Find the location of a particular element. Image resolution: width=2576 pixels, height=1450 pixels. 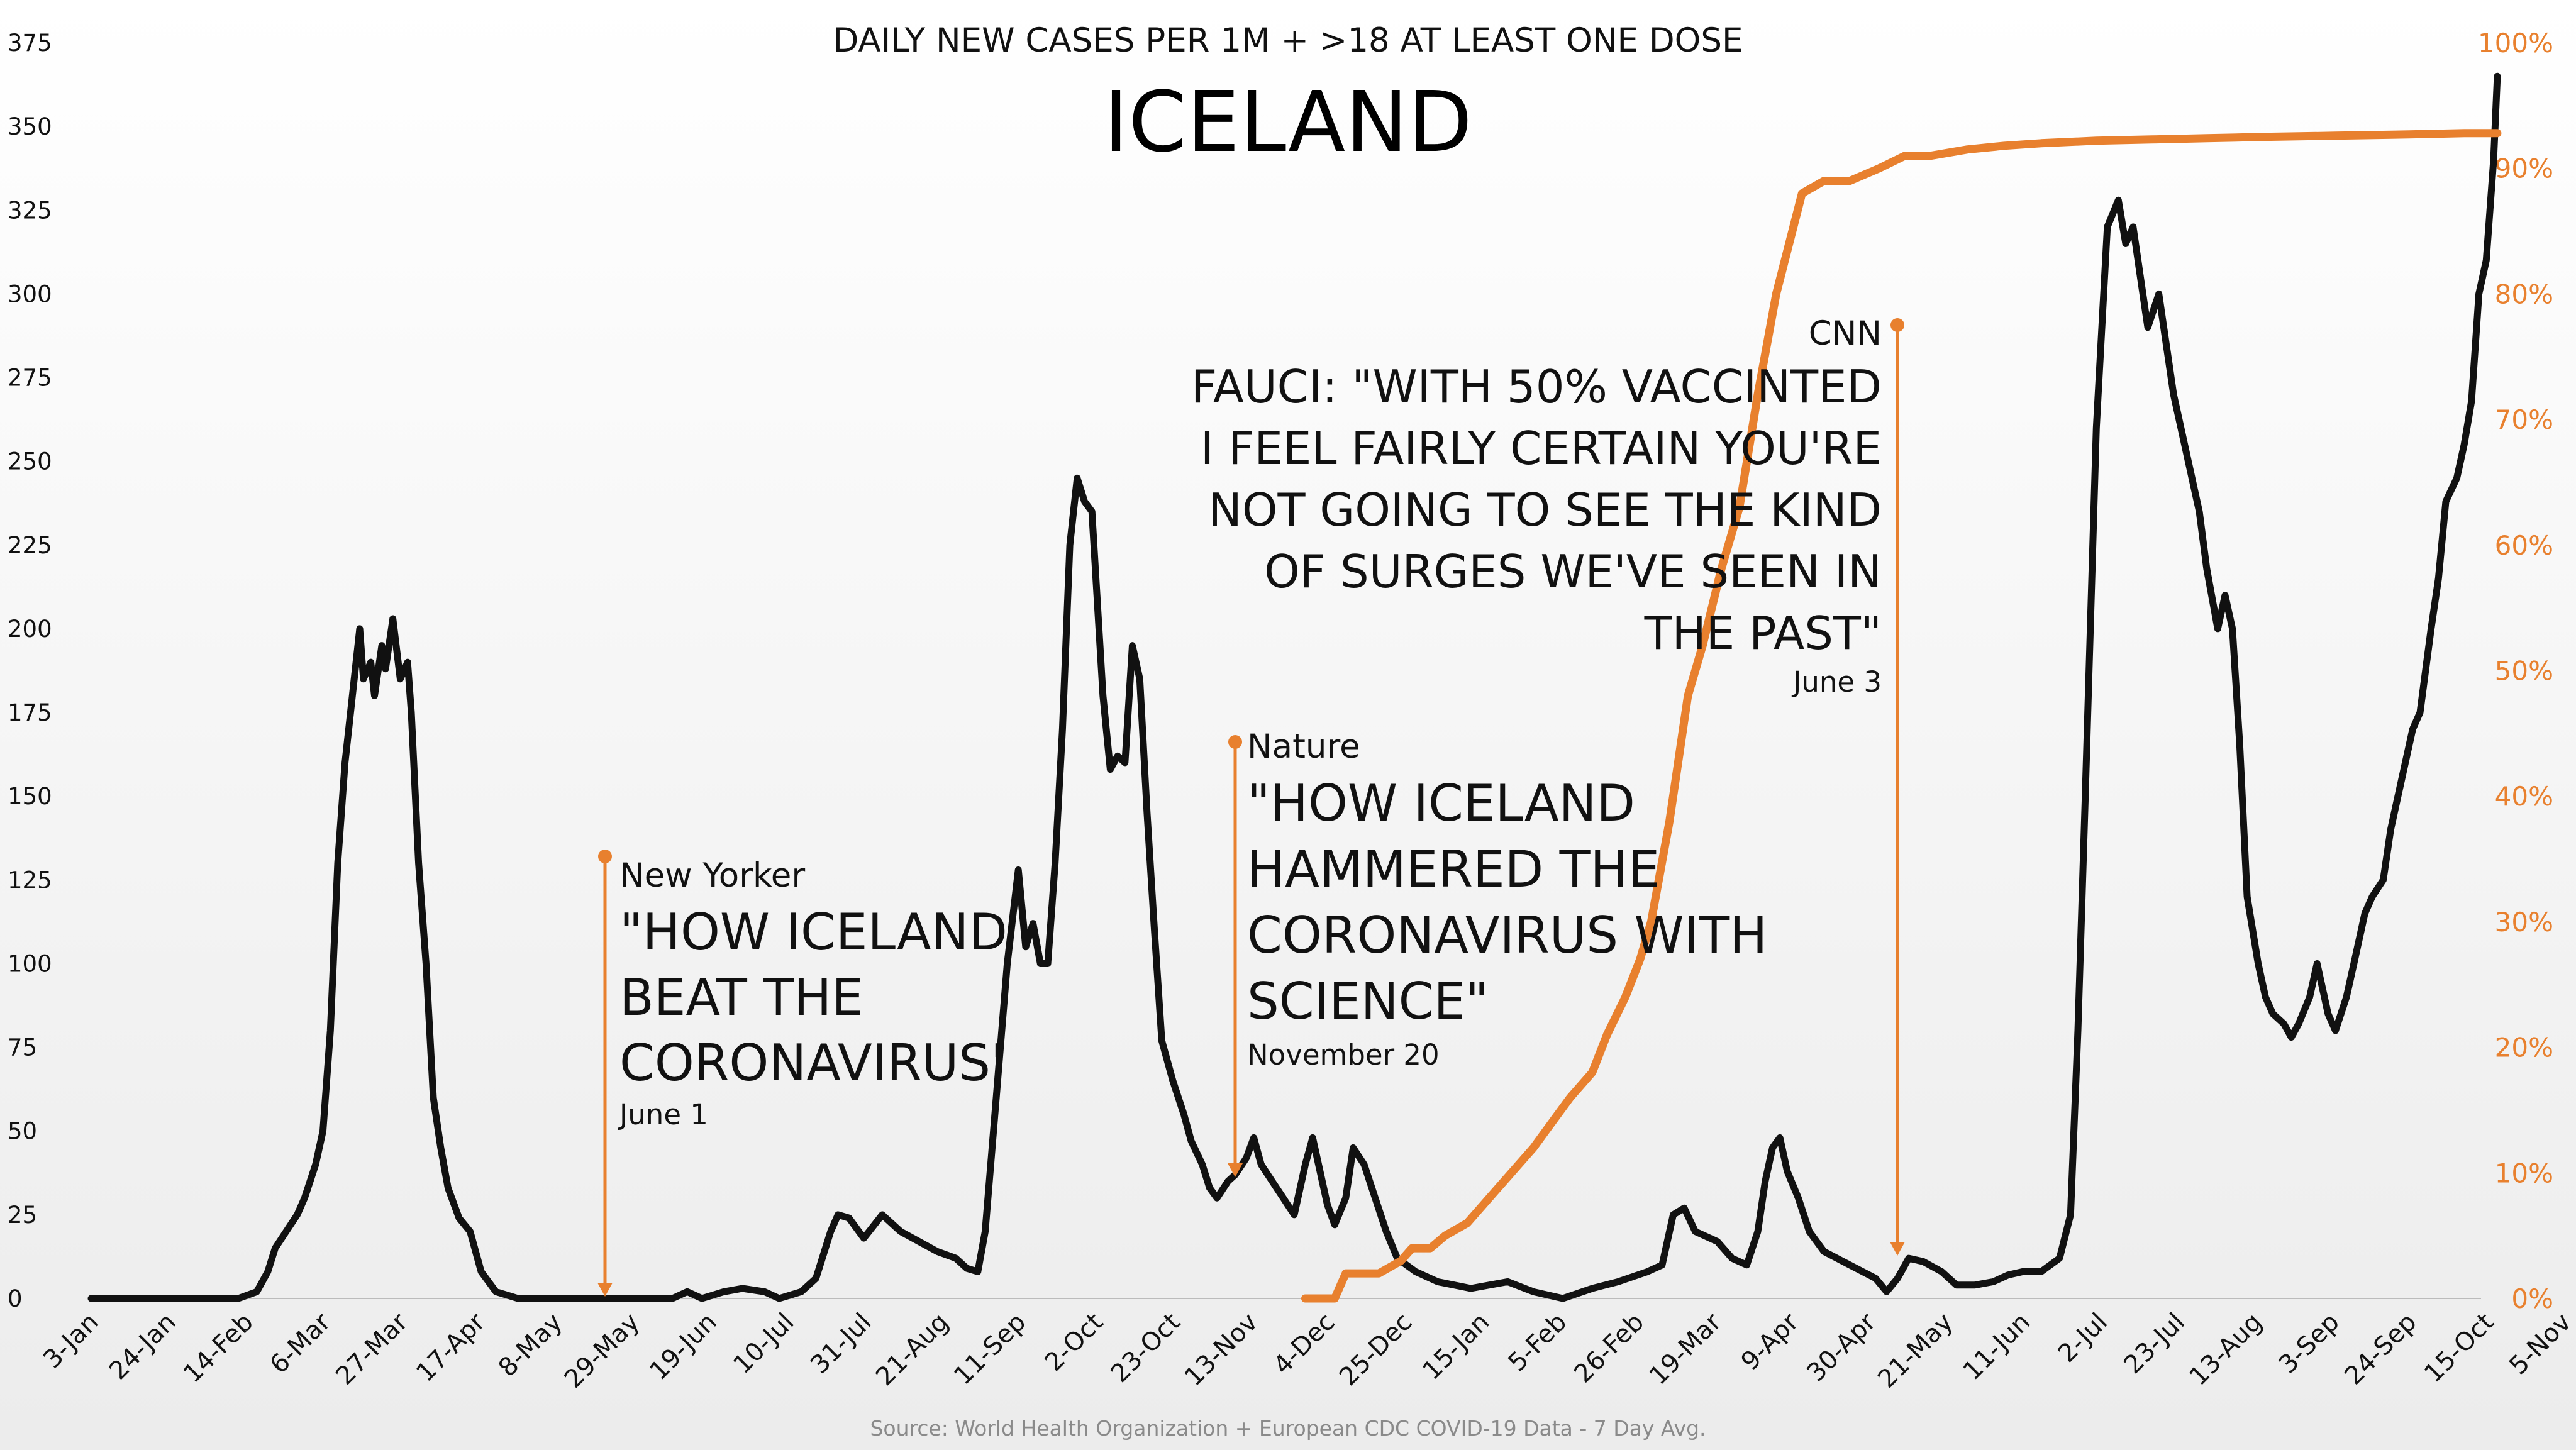

annotation-headline-nature-2: HAMMERED THE is located at coordinates (1453, 869).